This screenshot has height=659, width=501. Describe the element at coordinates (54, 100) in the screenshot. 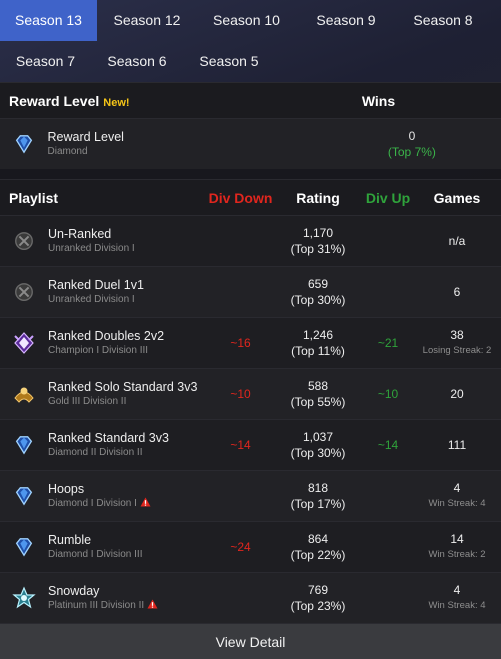

I see `reward-header-label: Reward Level` at that location.